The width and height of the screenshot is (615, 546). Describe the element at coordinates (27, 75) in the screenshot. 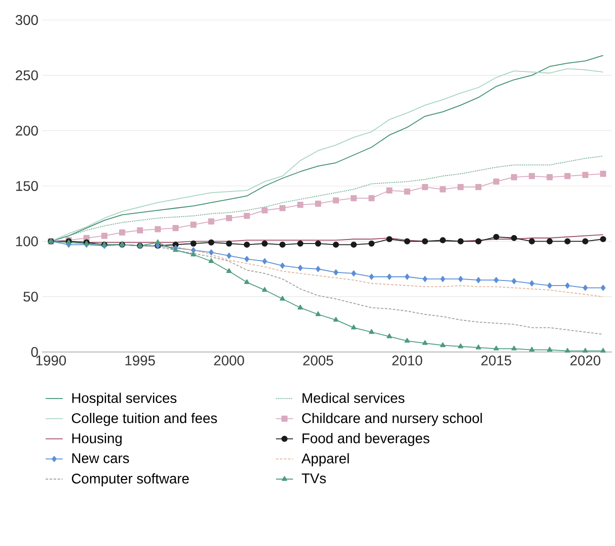

I see `y-tick-label: 250` at that location.